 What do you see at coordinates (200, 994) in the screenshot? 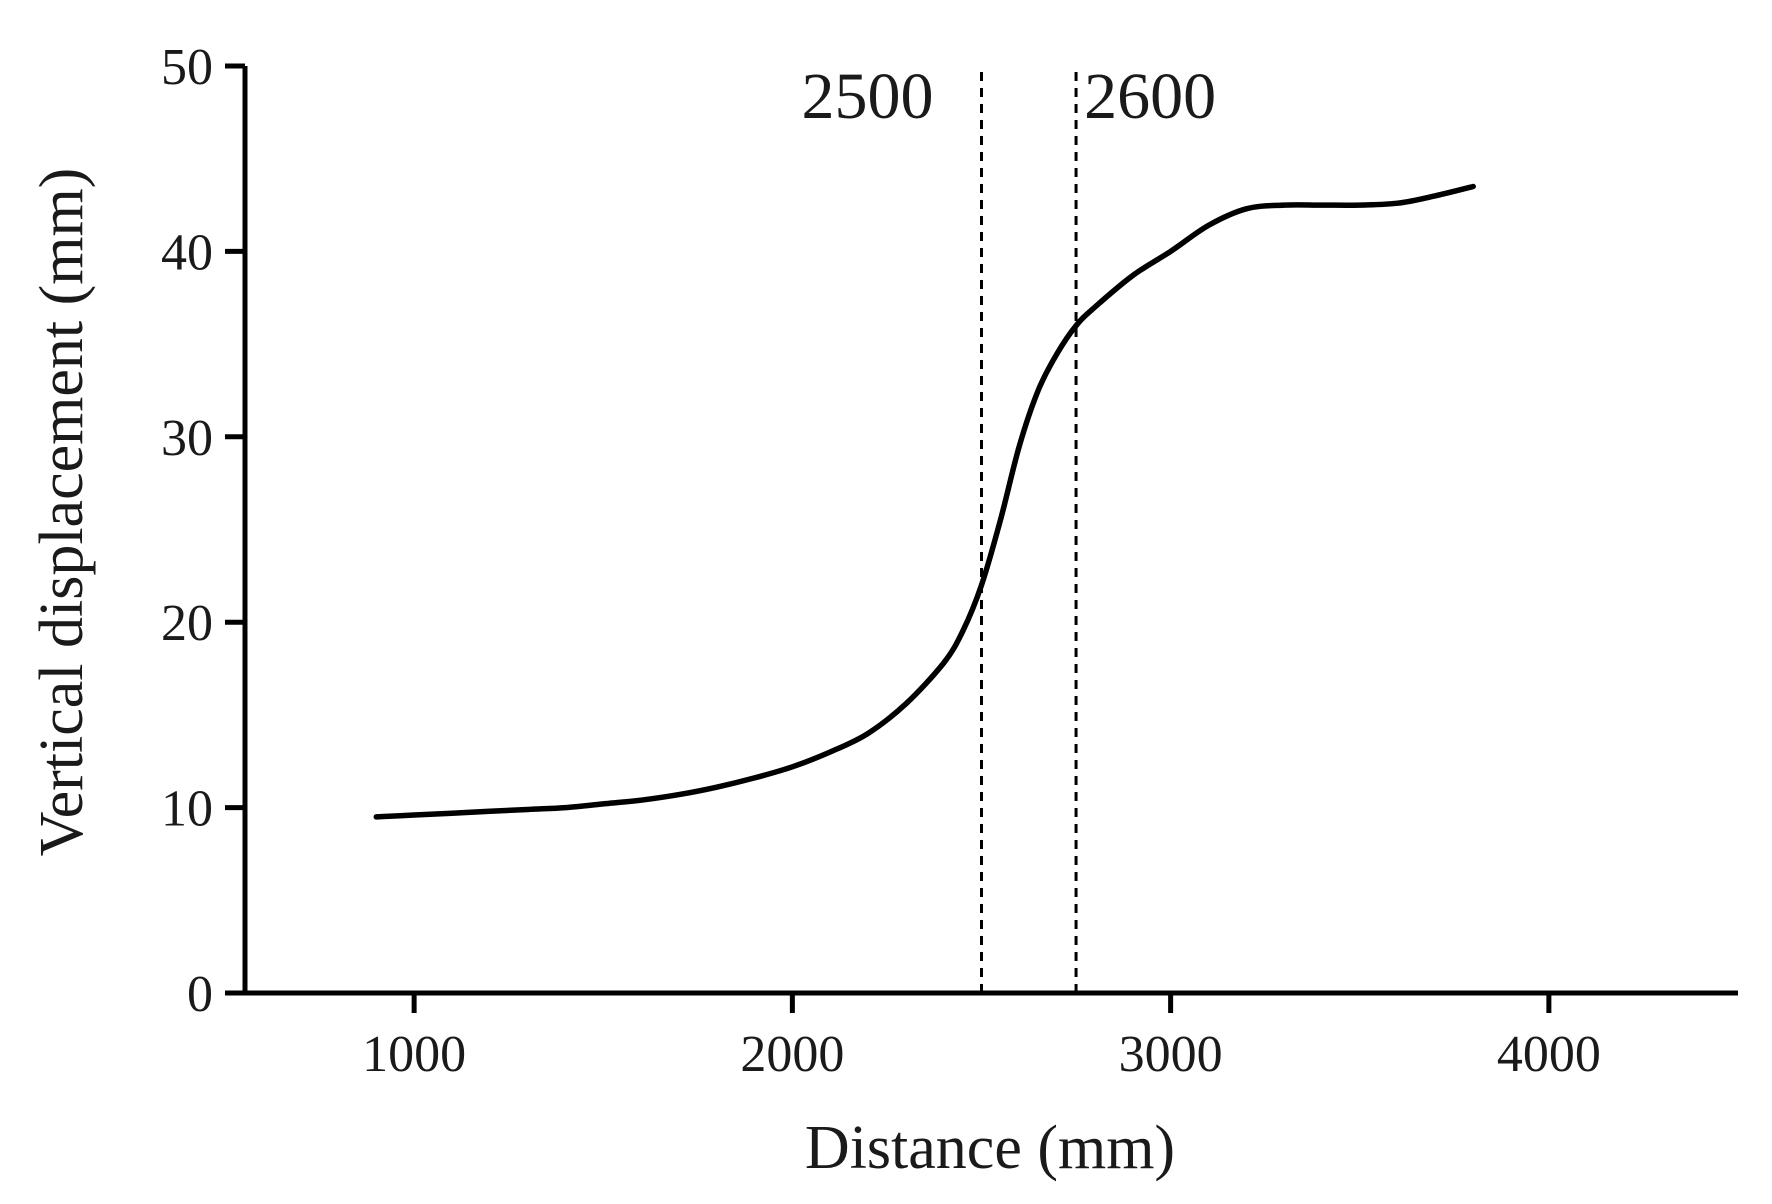
I see `y-tick-label: 0` at bounding box center [200, 994].